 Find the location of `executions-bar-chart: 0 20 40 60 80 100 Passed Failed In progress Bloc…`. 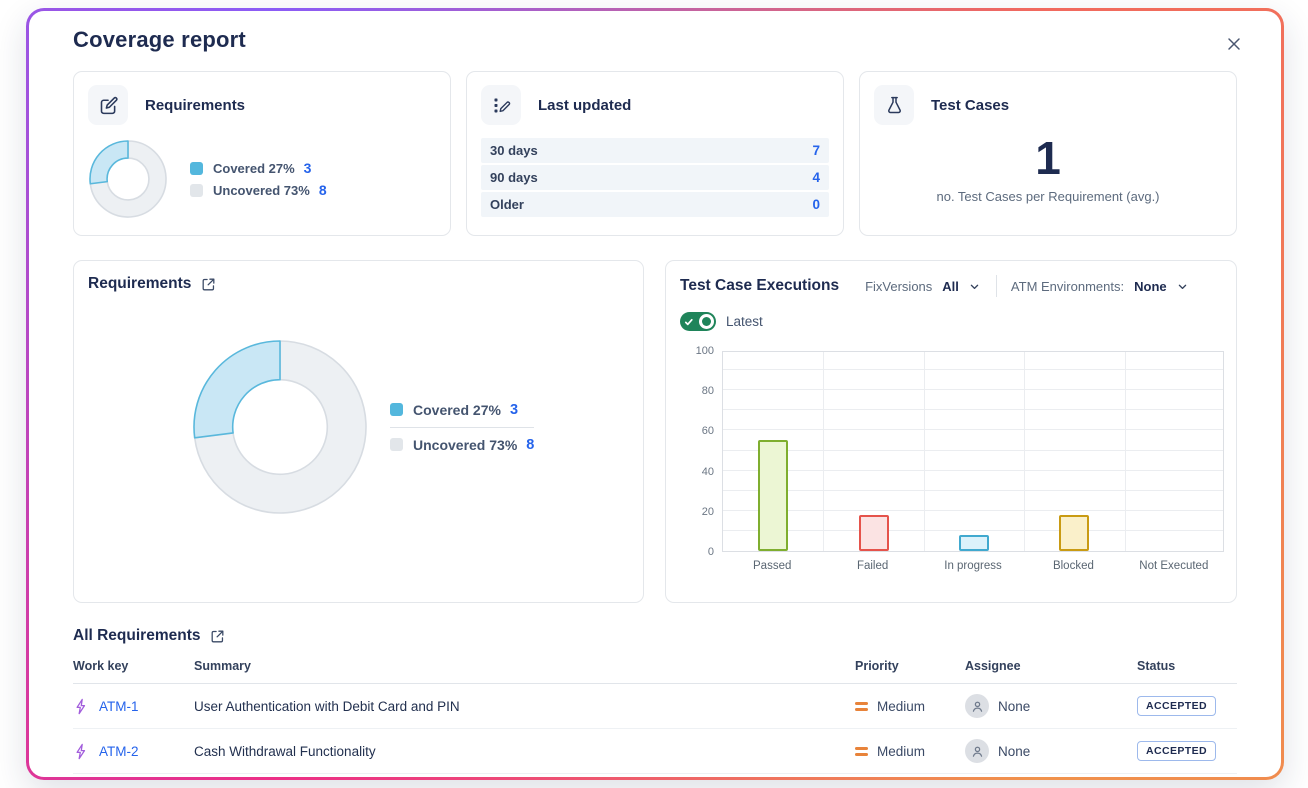

executions-bar-chart: 0 20 40 60 80 100 Passed Failed In progress Bloc… is located at coordinates (952, 462).